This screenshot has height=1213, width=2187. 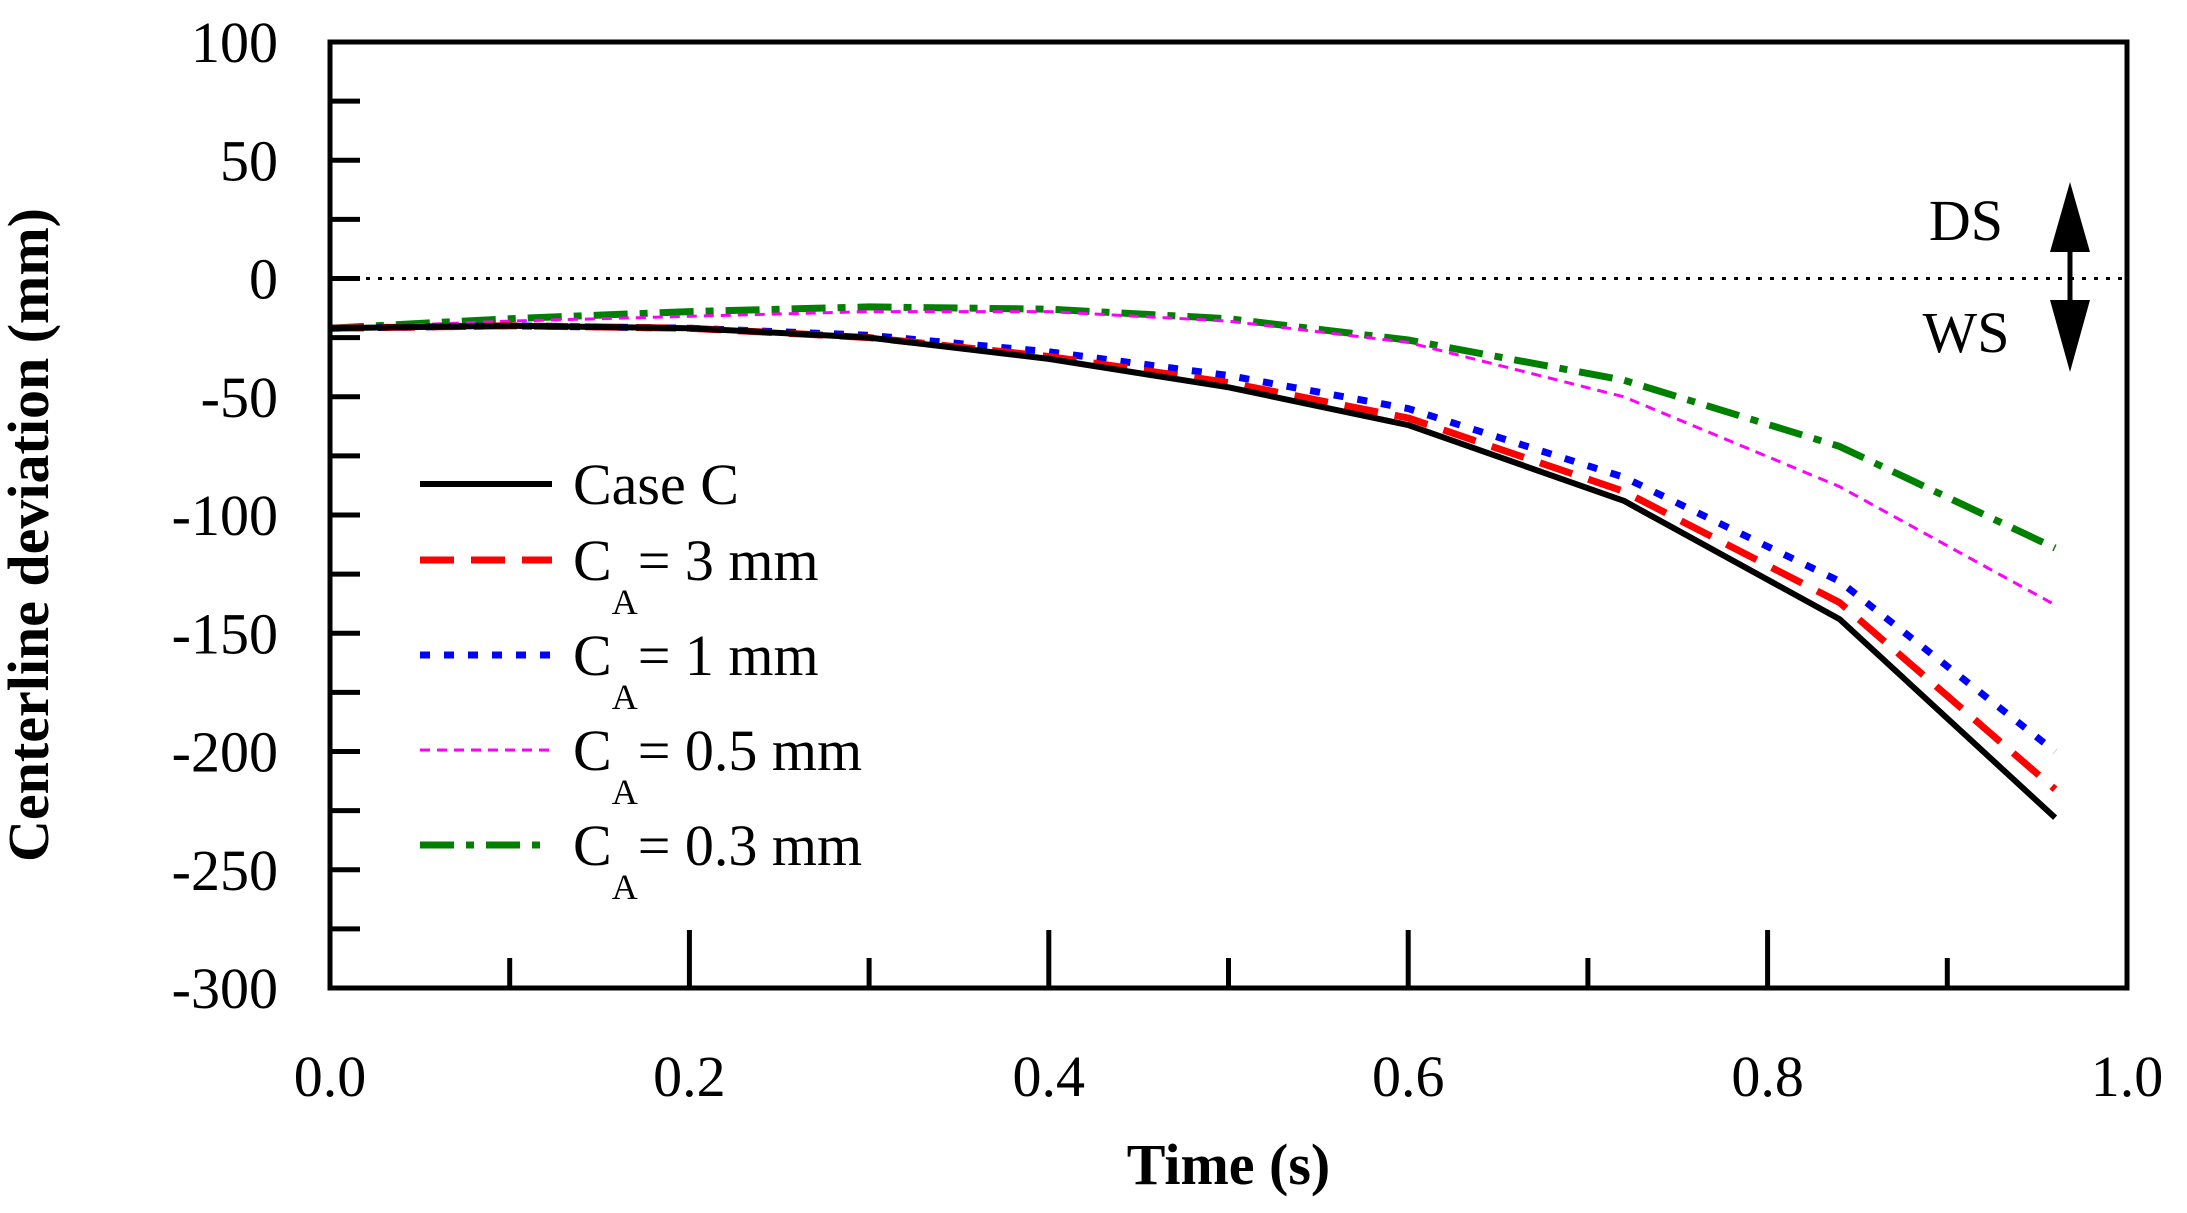 I want to click on y-tick-label: -100, so click(x=225, y=515).